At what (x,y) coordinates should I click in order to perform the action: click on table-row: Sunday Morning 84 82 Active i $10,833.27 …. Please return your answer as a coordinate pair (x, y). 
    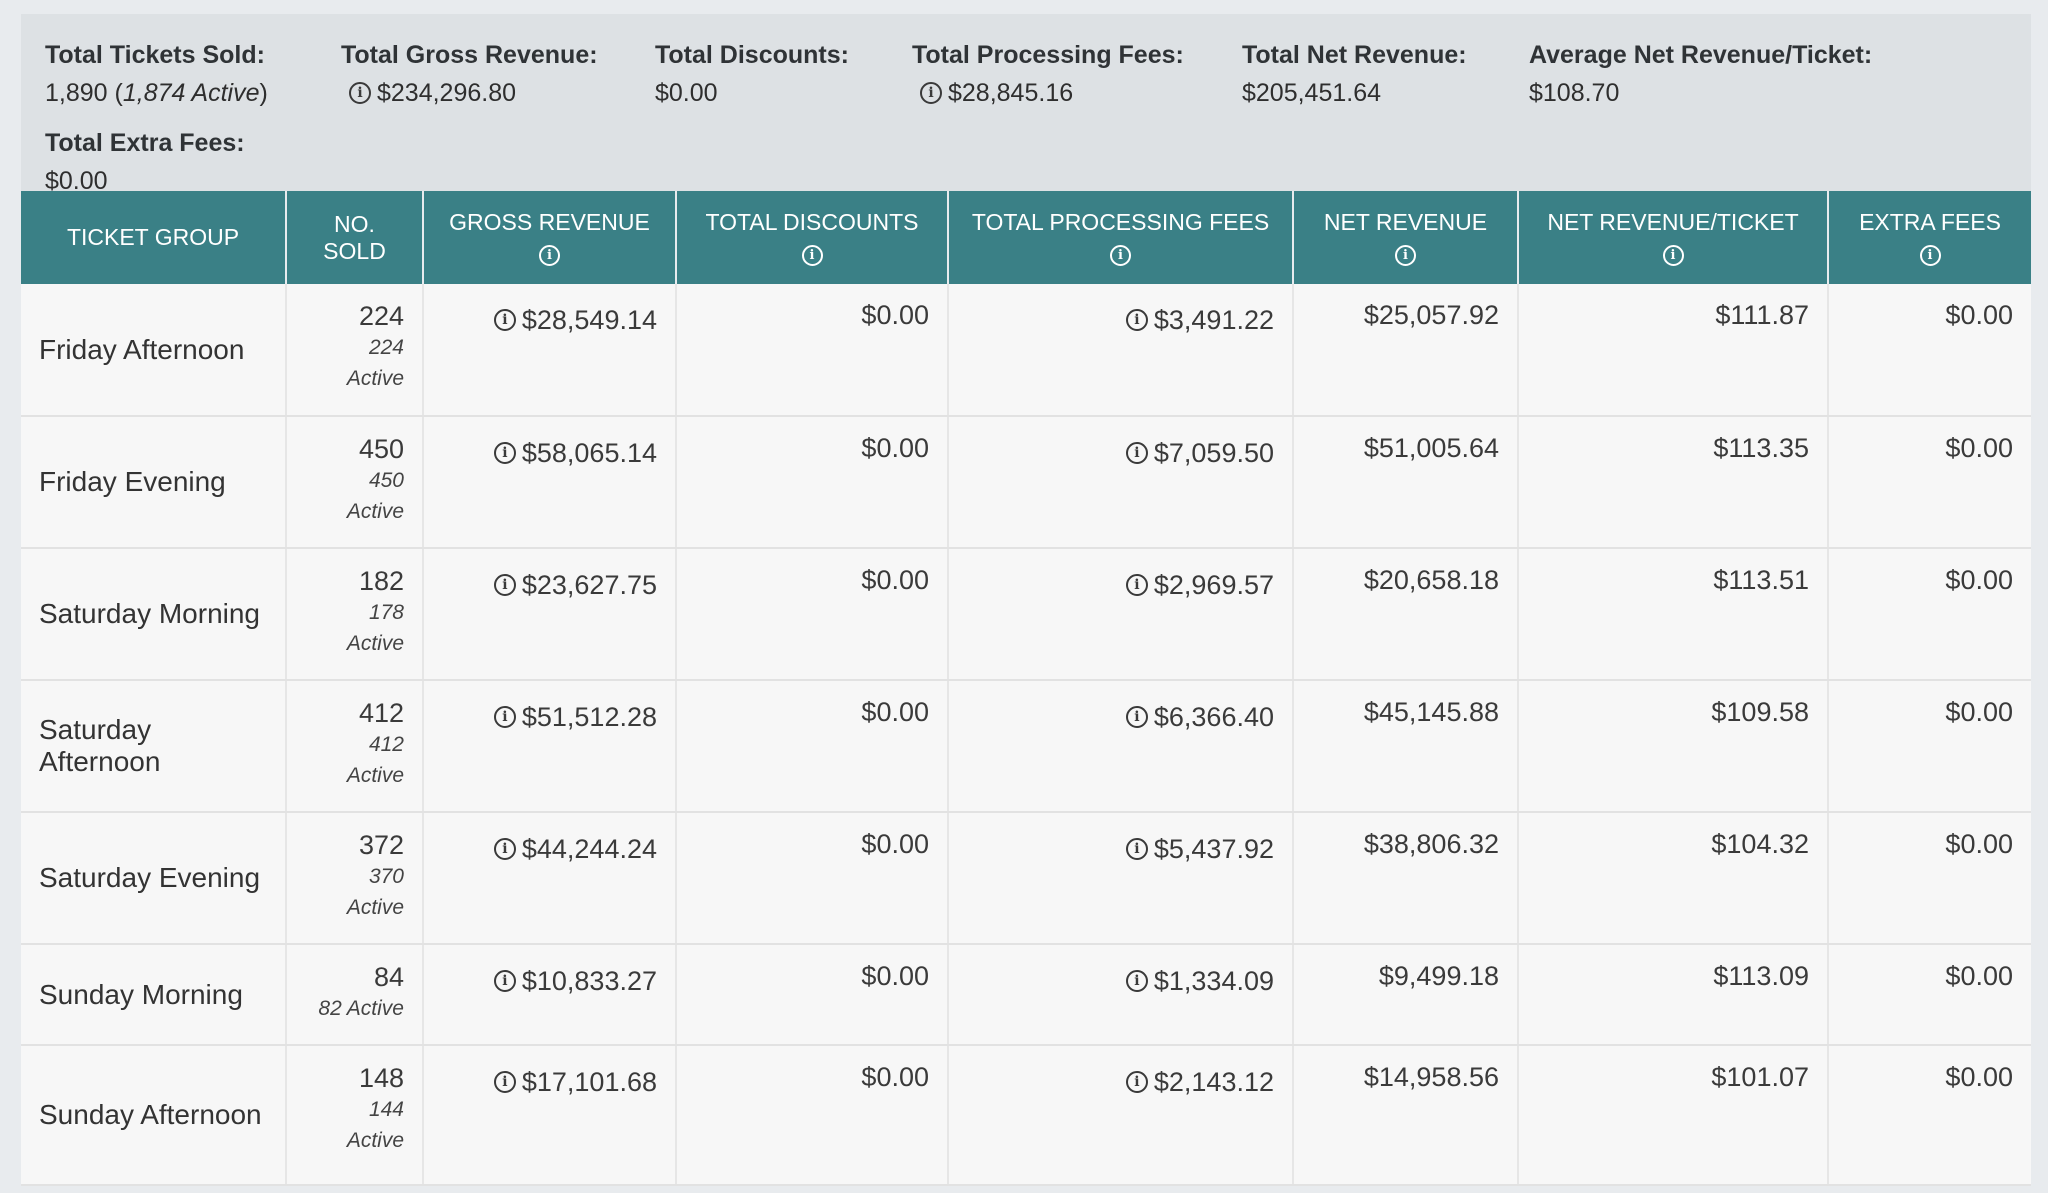
    Looking at the image, I should click on (1026, 995).